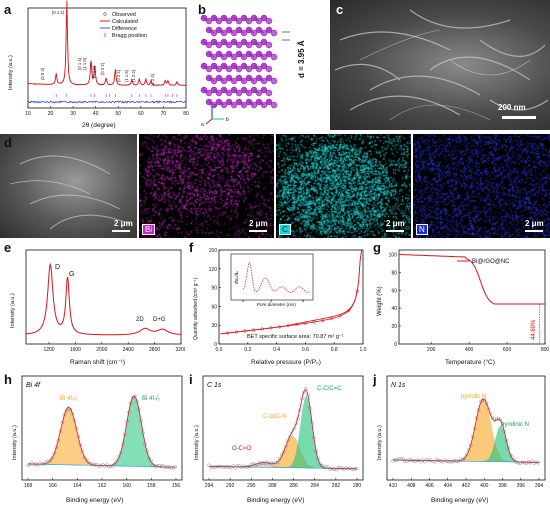  What do you see at coordinates (315, 486) in the screenshot?
I see `xps-c-xtick-label: 284` at bounding box center [315, 486].